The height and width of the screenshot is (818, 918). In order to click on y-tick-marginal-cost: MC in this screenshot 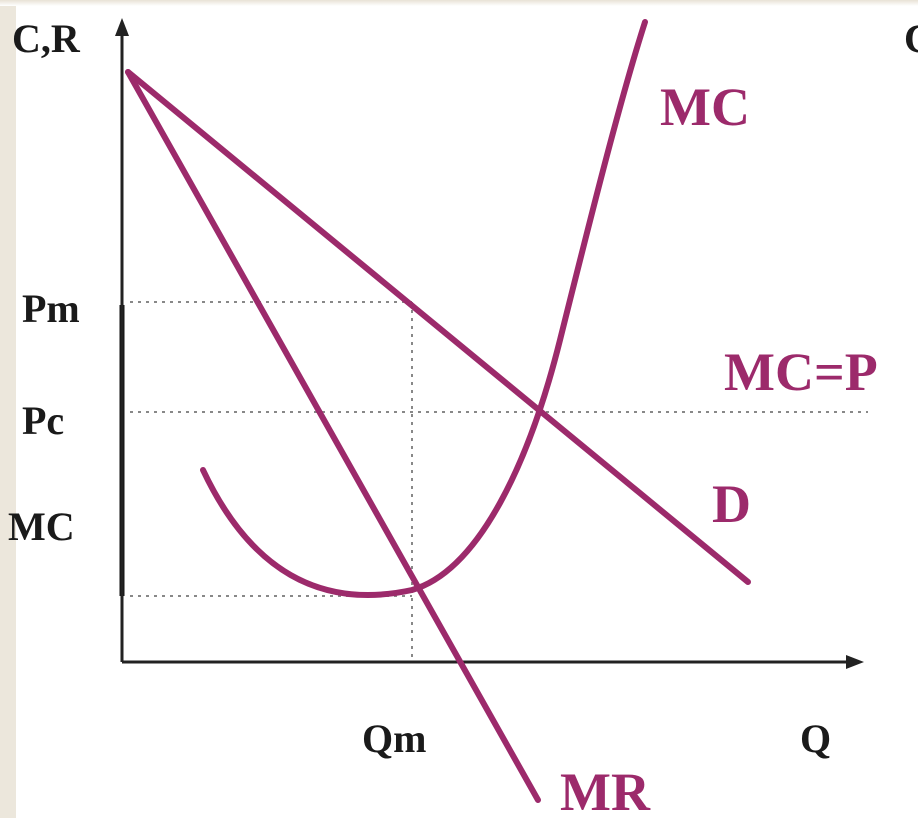, I will do `click(41, 526)`.